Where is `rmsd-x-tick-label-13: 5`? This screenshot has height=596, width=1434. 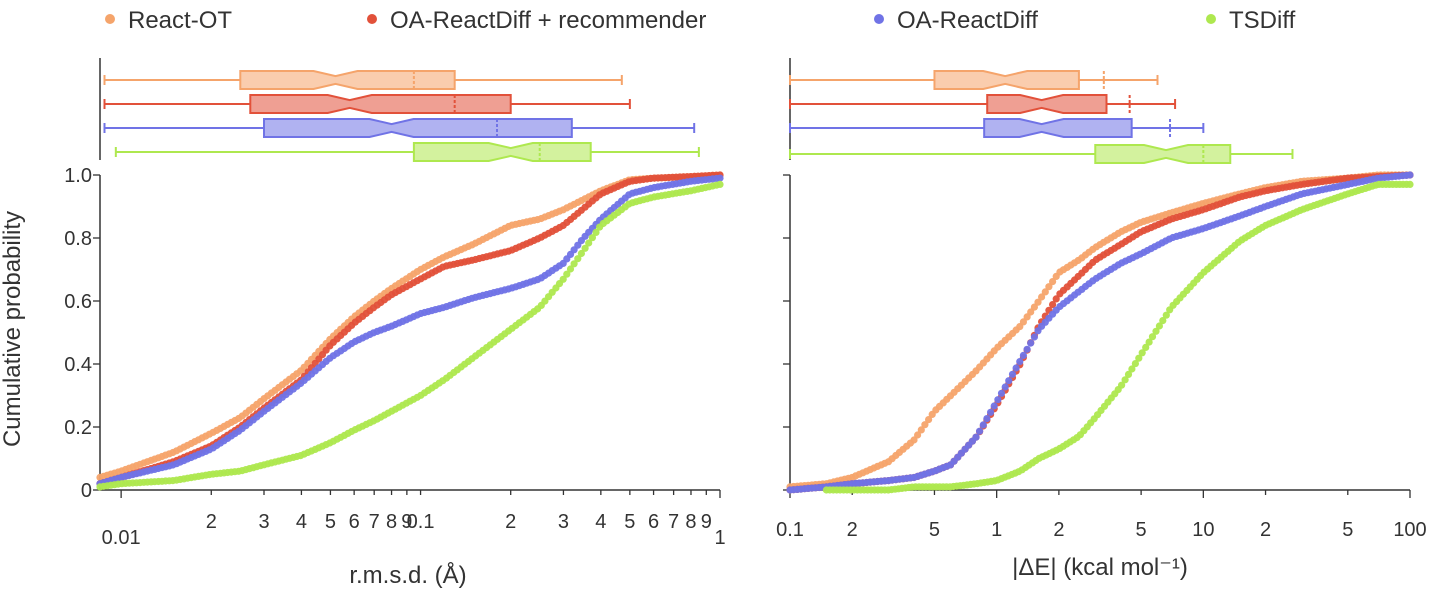 rmsd-x-tick-label-13: 5 is located at coordinates (629, 522).